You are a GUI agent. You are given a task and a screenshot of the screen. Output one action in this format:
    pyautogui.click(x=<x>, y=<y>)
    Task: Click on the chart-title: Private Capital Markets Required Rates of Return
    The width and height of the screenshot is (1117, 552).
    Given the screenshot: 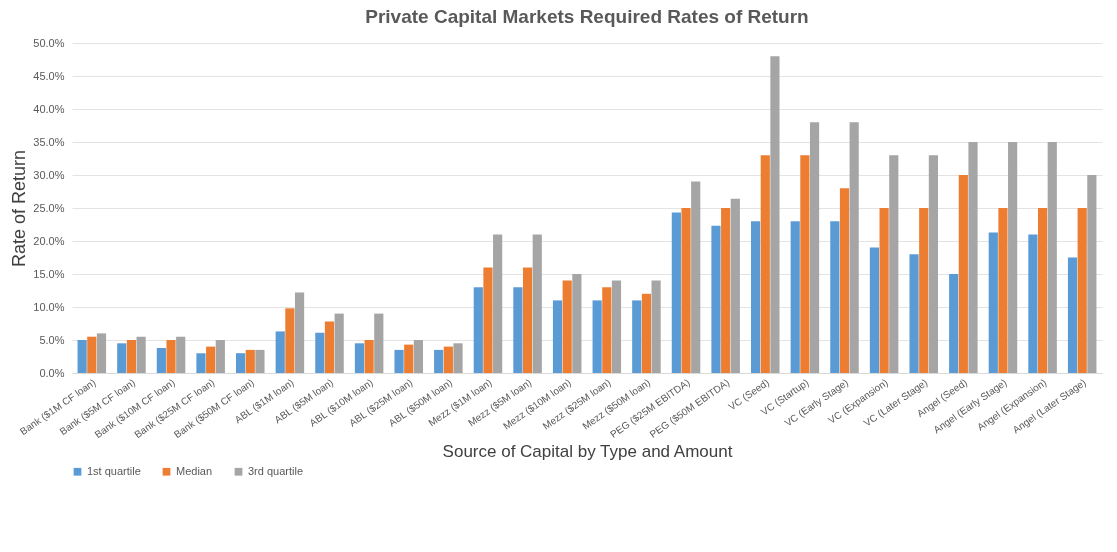 What is the action you would take?
    pyautogui.click(x=587, y=16)
    